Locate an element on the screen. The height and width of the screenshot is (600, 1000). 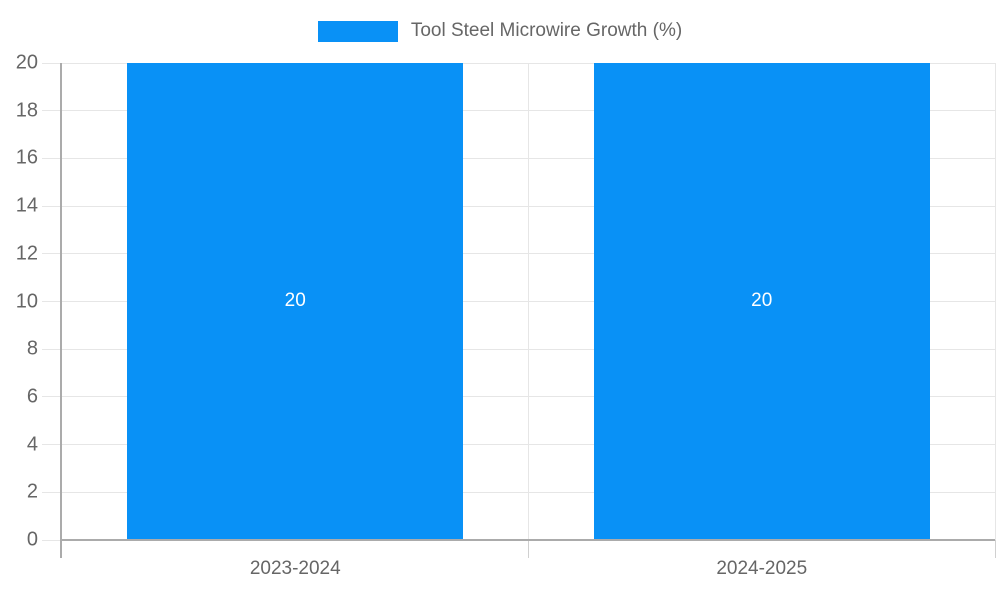
y-tick-label: 10 is located at coordinates (26, 301).